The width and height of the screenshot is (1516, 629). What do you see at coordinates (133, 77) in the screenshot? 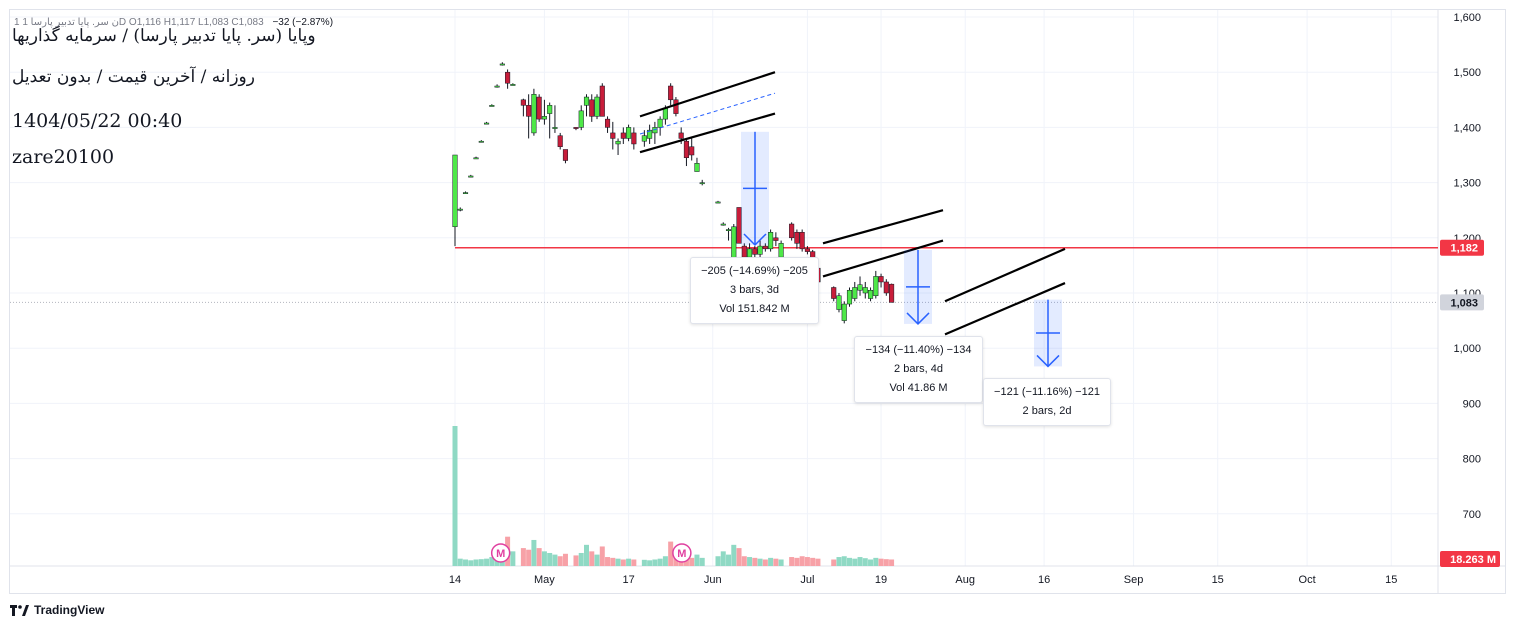
I see `chart-subtitle: روزانه / آخرین قیمت / بدون تعدیل` at bounding box center [133, 77].